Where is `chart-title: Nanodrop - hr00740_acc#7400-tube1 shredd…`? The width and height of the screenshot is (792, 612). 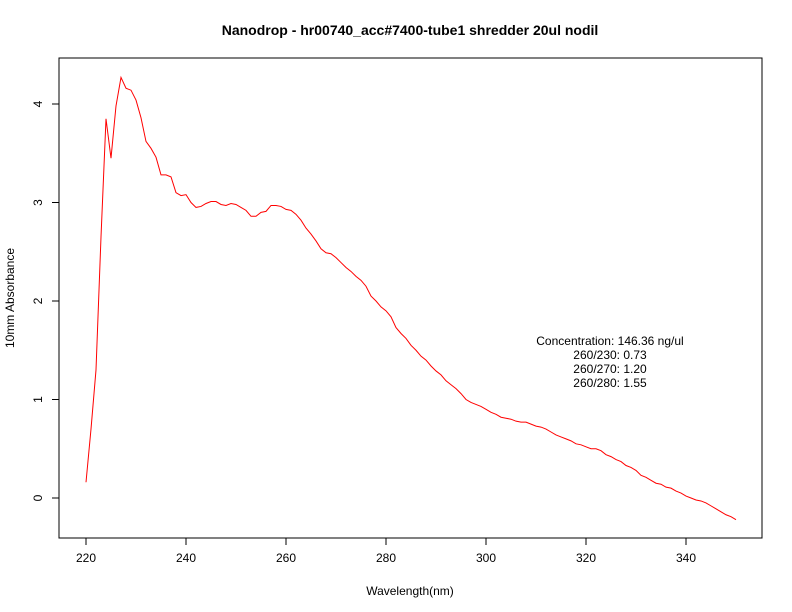 chart-title: Nanodrop - hr00740_acc#7400-tube1 shredd… is located at coordinates (410, 30).